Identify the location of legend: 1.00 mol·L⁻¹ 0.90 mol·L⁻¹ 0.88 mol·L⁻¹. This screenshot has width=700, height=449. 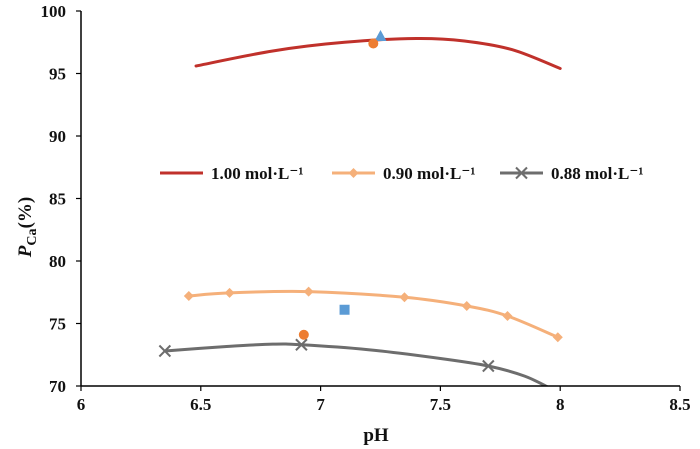
(401, 173).